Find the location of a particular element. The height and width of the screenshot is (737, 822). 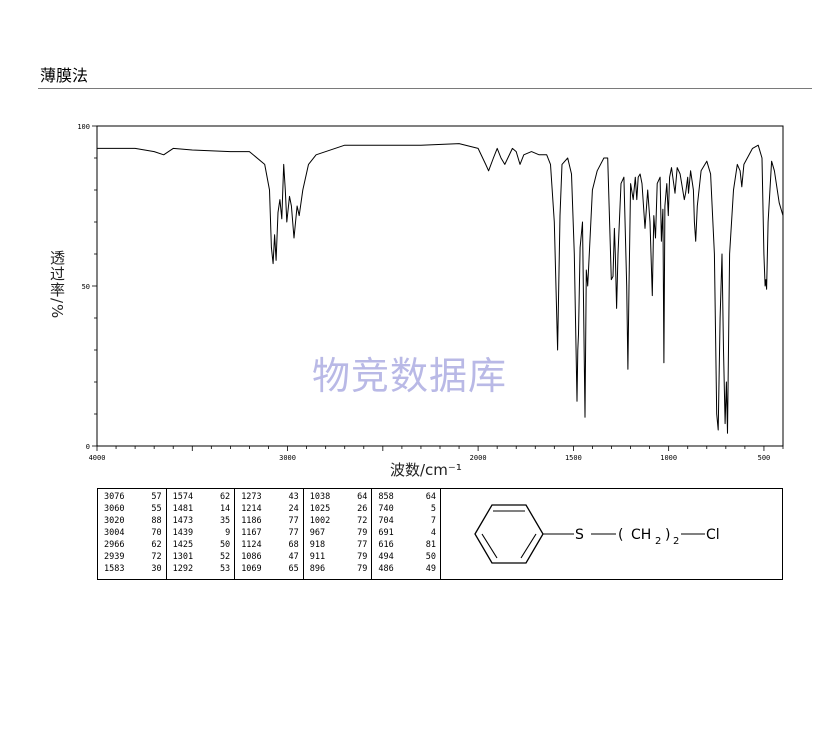

peak-table-row: 2966 62 is located at coordinates (133, 545).